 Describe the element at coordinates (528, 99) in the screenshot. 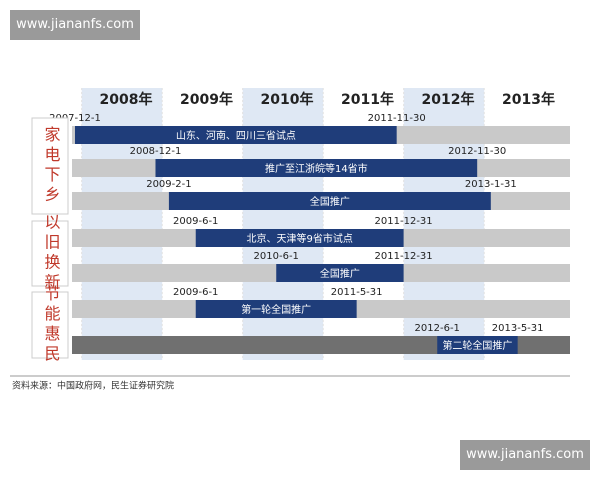

I see `year-label: 2013年` at that location.